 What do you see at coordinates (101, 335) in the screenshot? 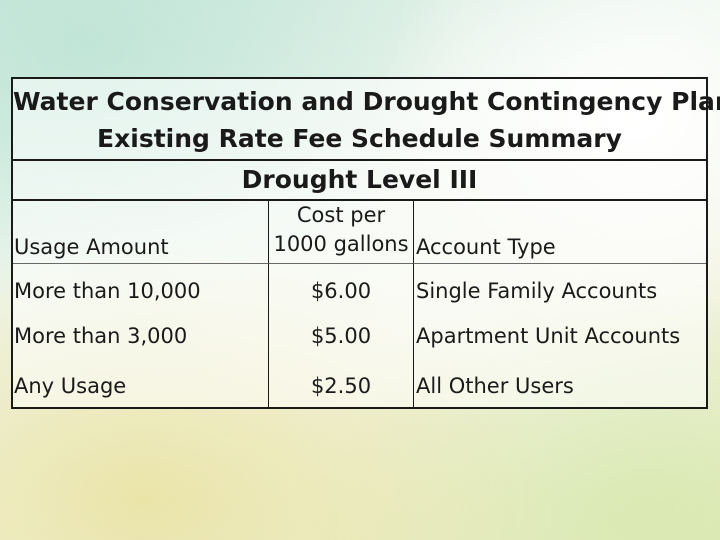
I see `row-2-usage: More than 3,000` at bounding box center [101, 335].